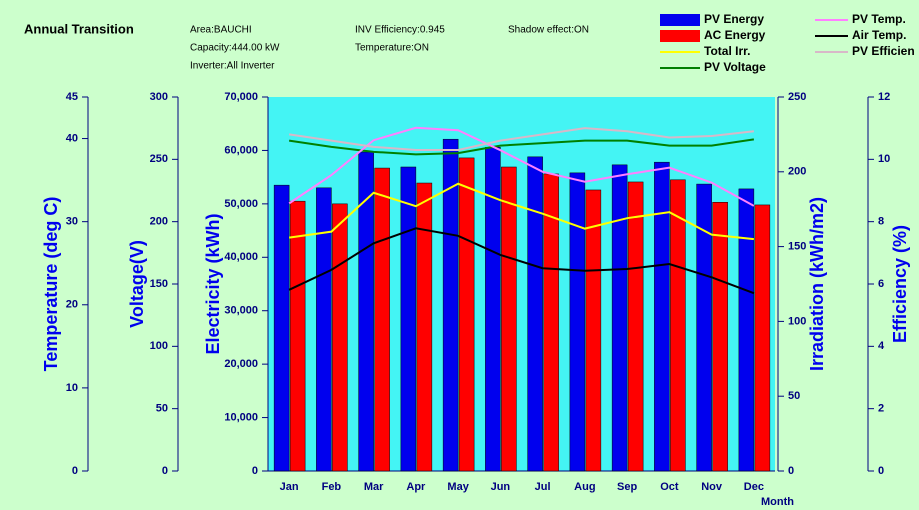  I want to click on tick-label: 8, so click(881, 222).